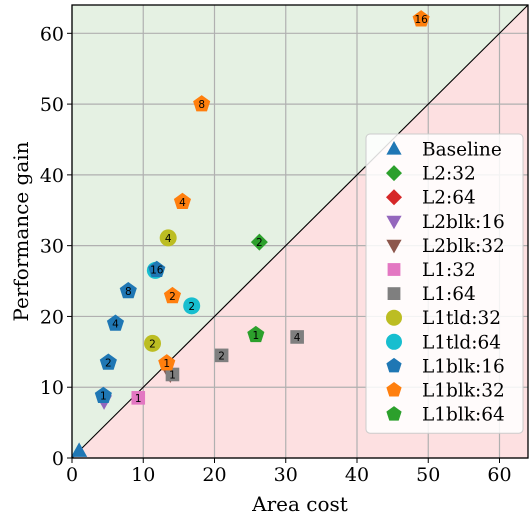 The height and width of the screenshot is (519, 531). What do you see at coordinates (52, 317) in the screenshot?
I see `y-tick-label: 20` at bounding box center [52, 317].